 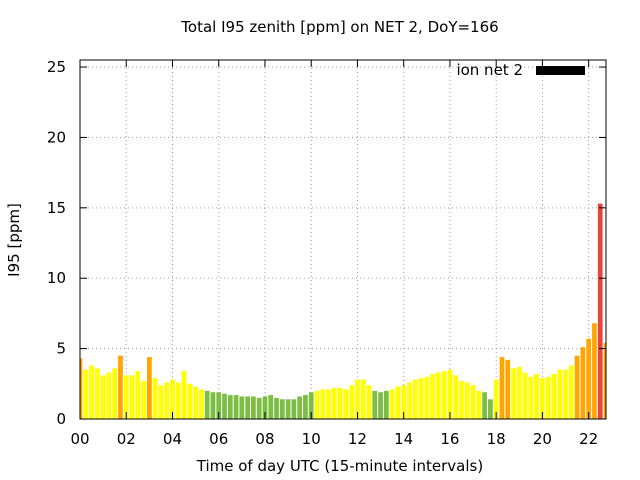 I want to click on y-tick-label: 25, so click(x=56, y=67).